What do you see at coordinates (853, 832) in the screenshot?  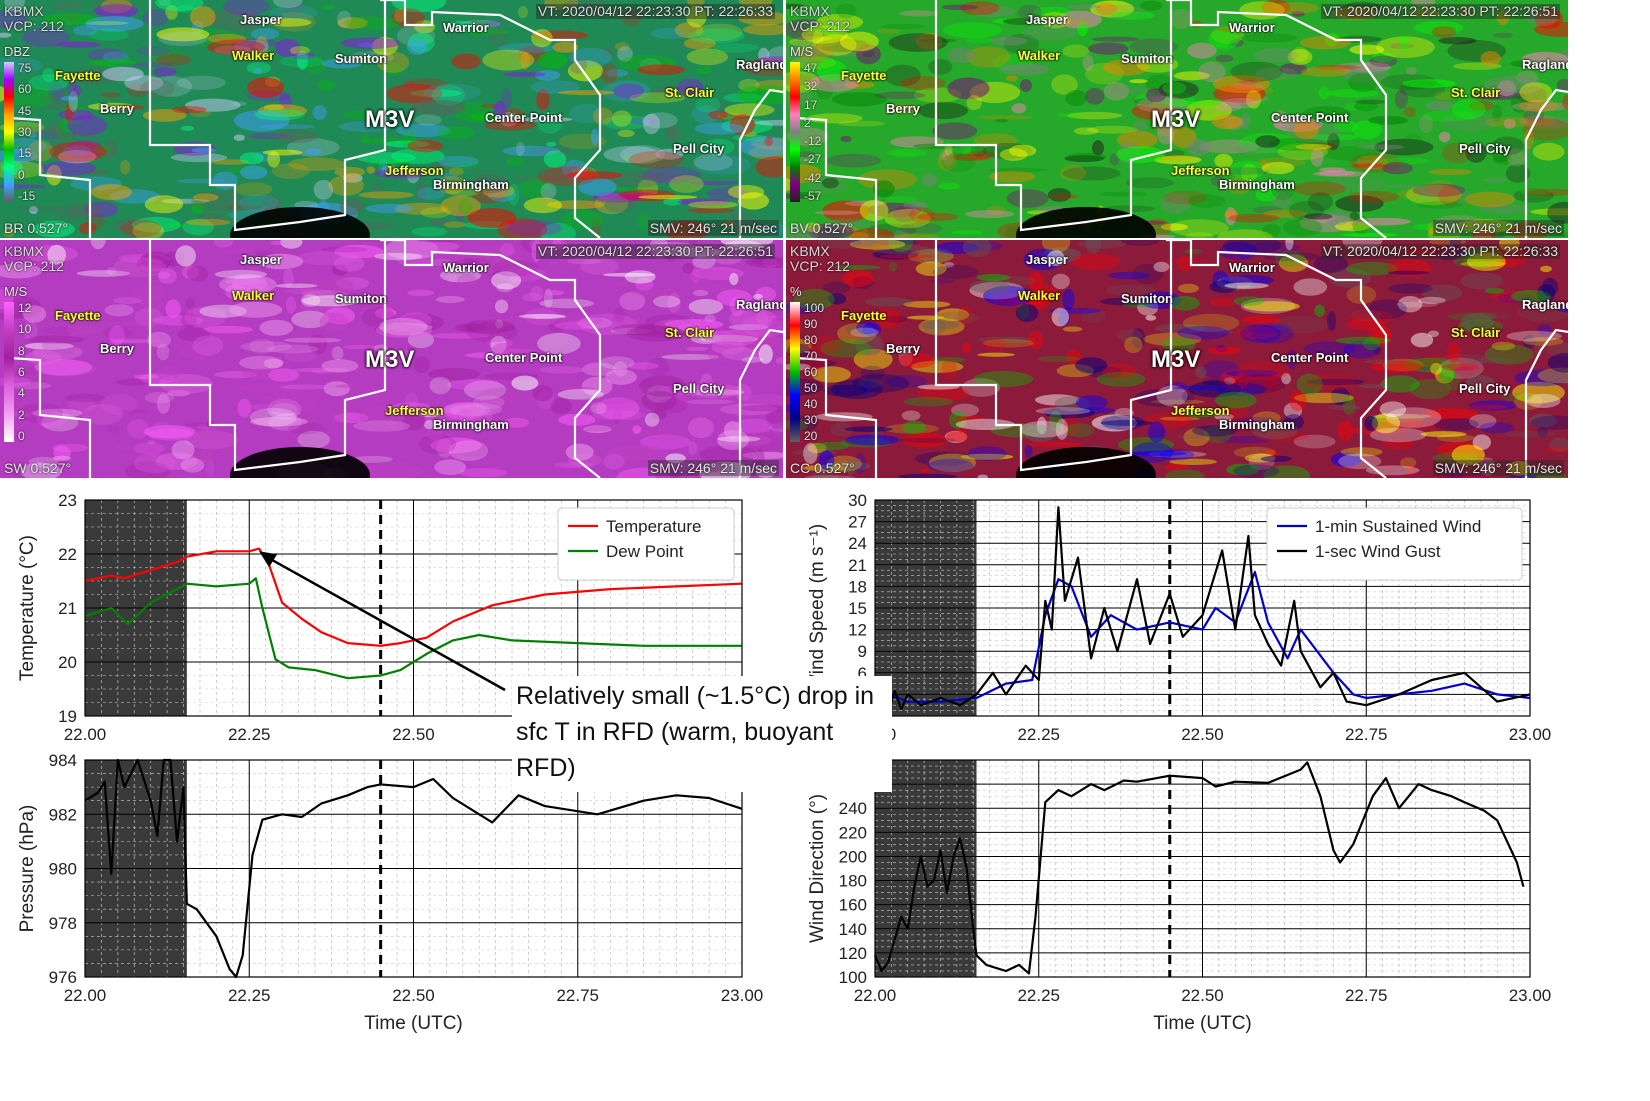 I see `y-tick-label: 220` at bounding box center [853, 832].